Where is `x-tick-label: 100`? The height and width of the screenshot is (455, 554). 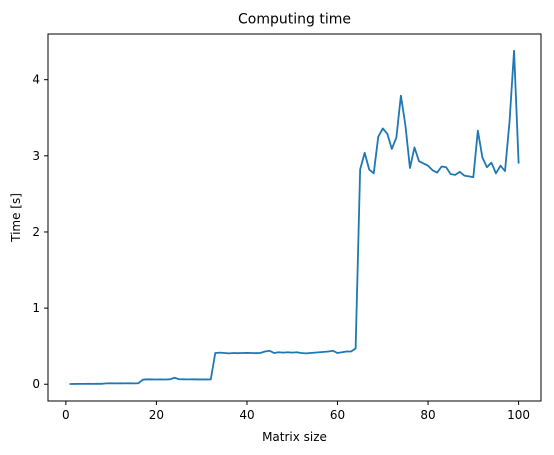
x-tick-label: 100 is located at coordinates (518, 415).